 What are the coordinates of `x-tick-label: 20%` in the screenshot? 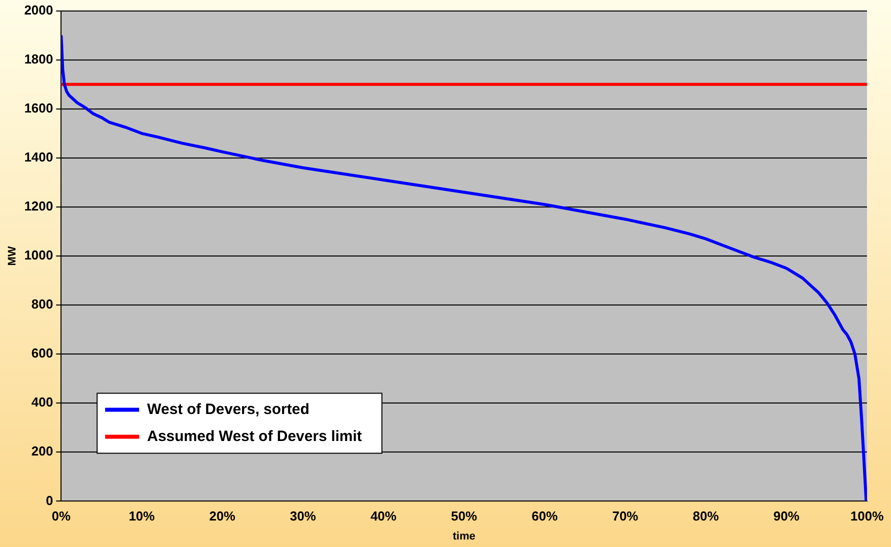 It's located at (222, 516).